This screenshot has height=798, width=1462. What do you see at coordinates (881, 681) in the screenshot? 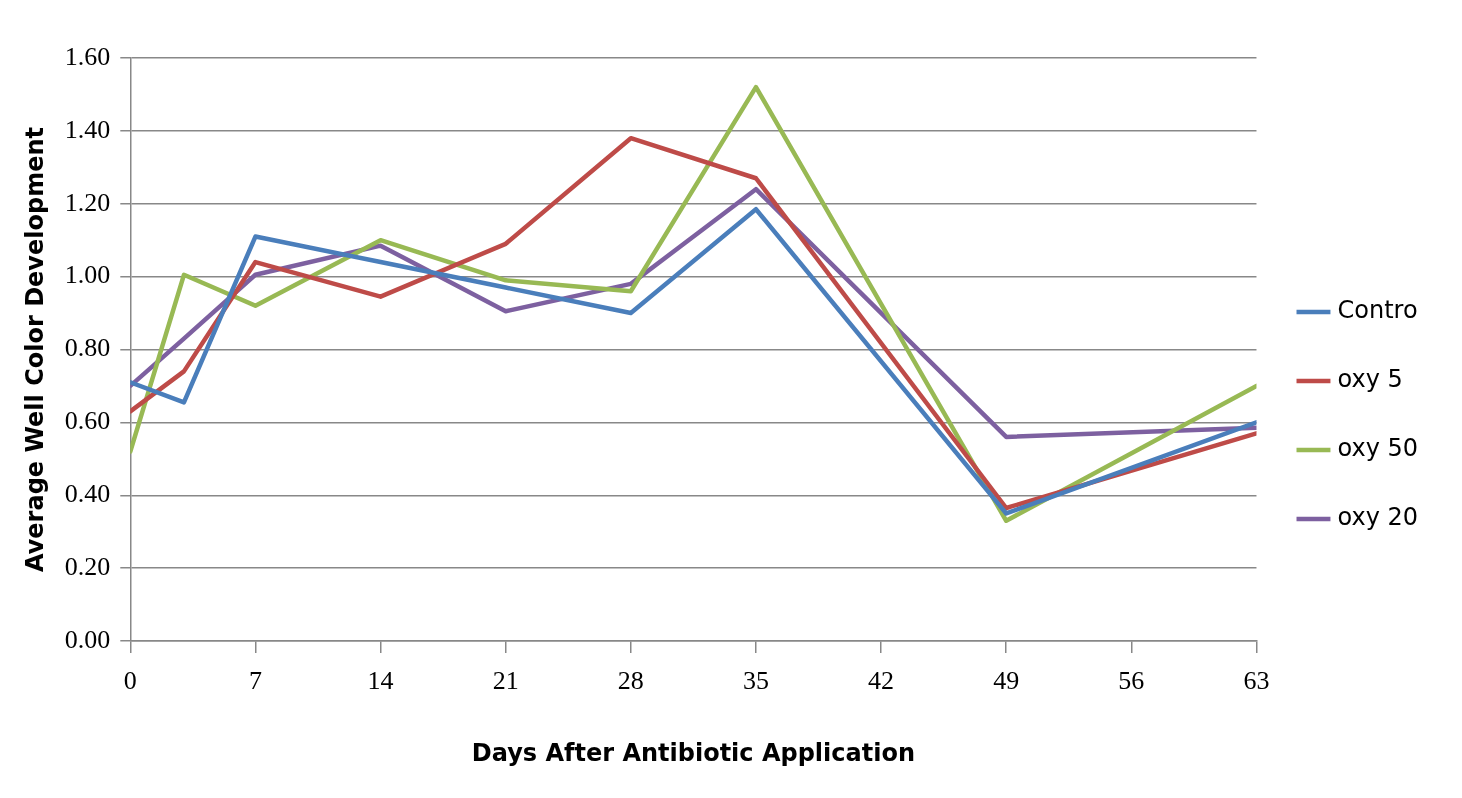
I see `x-tick-label: 42` at bounding box center [881, 681].